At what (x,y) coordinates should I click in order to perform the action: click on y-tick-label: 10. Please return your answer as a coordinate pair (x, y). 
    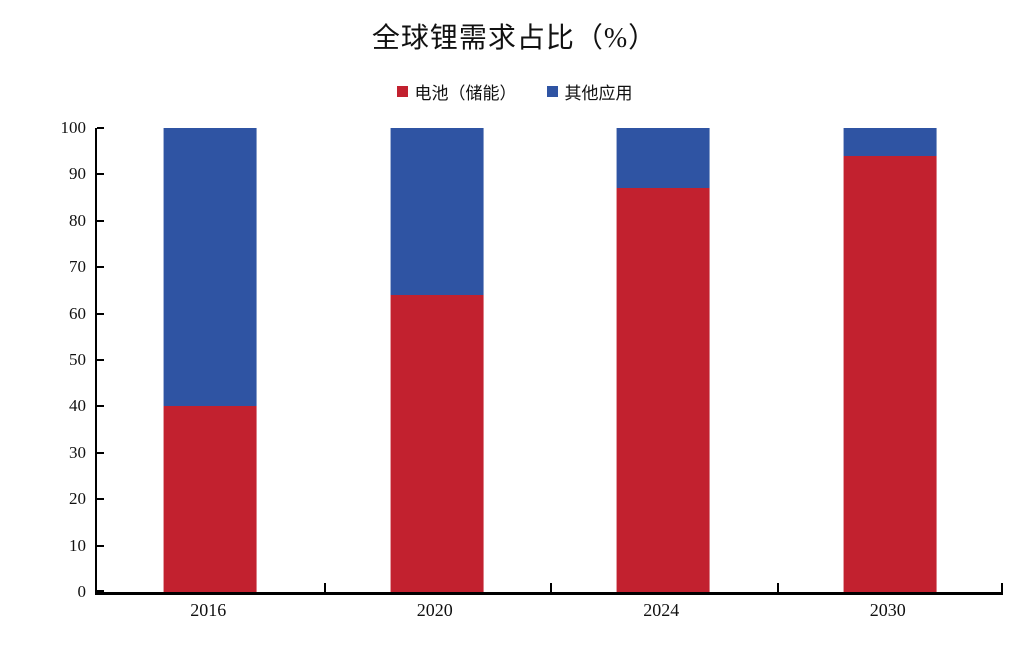
    Looking at the image, I should click on (77, 545).